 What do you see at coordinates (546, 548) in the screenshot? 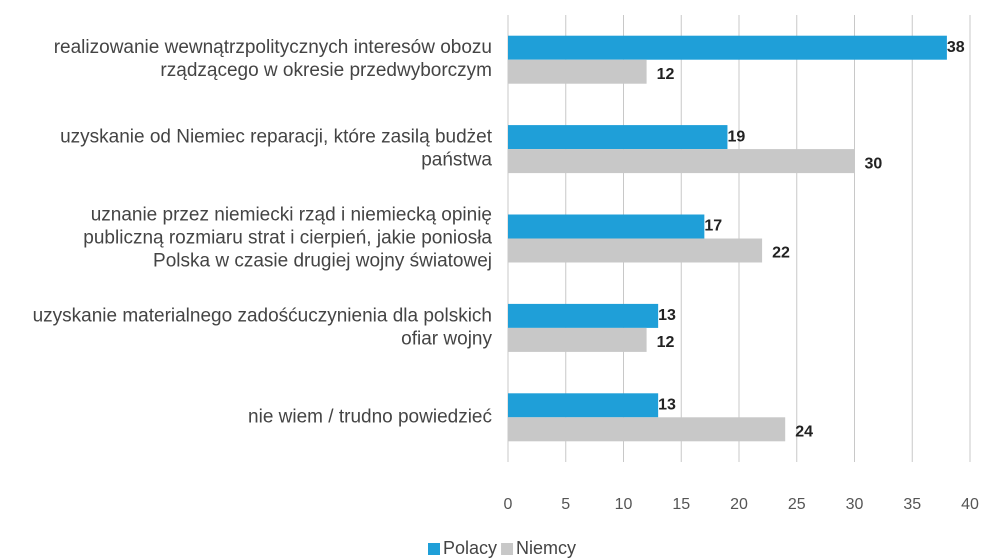
I see `legend-label: Niemcy` at bounding box center [546, 548].